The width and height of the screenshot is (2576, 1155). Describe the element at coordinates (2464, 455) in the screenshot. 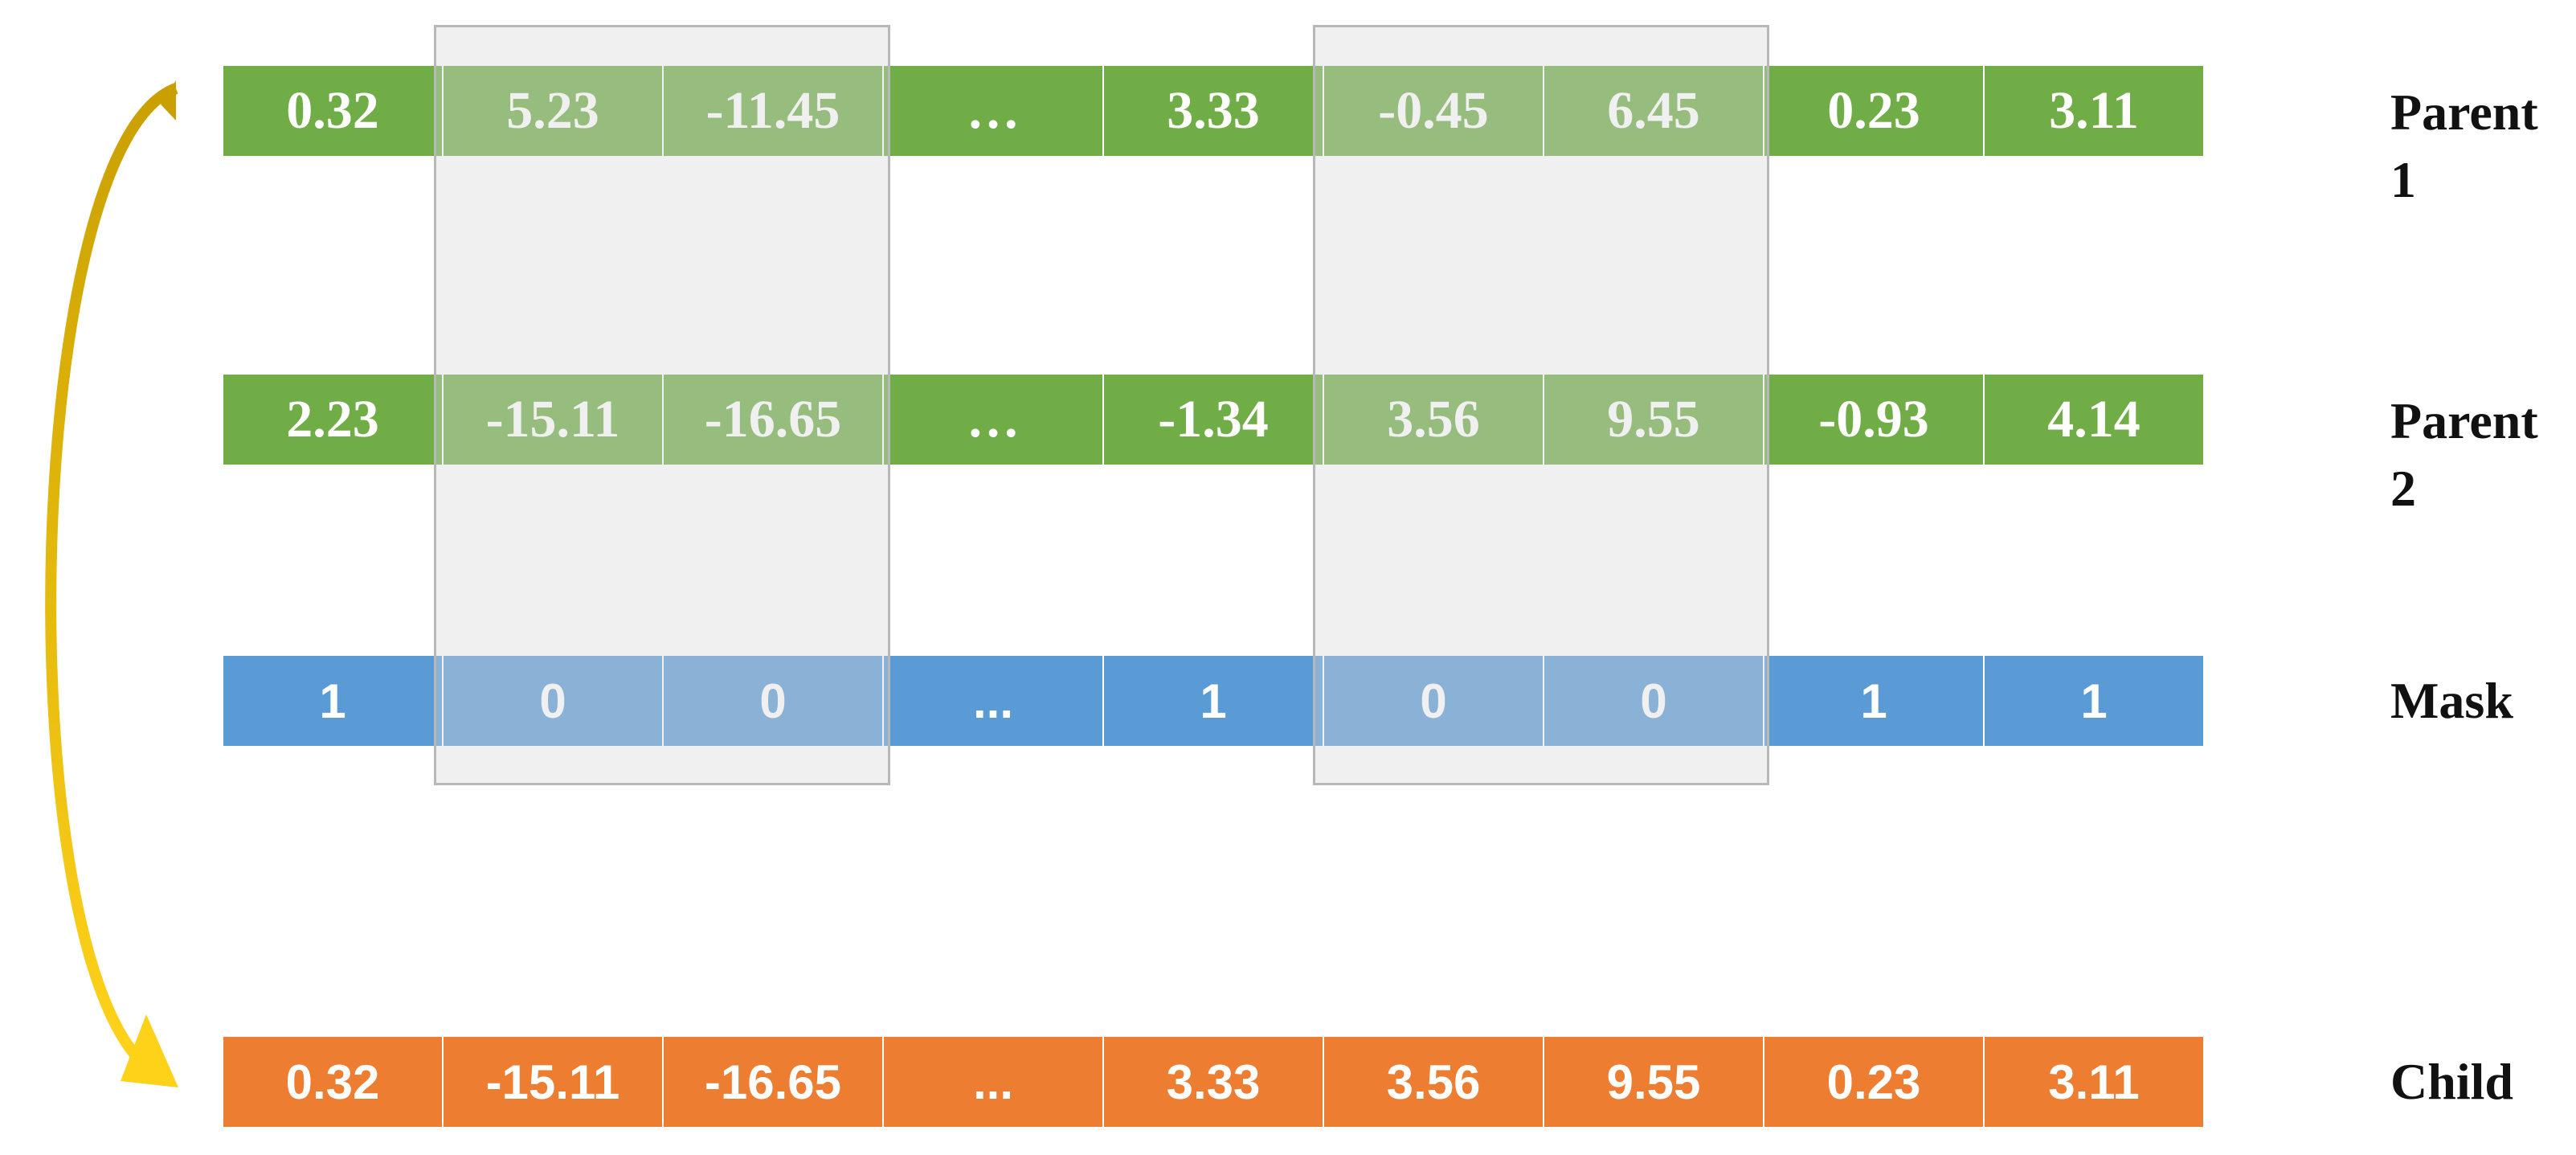

I see `row-label: Parent 2` at that location.